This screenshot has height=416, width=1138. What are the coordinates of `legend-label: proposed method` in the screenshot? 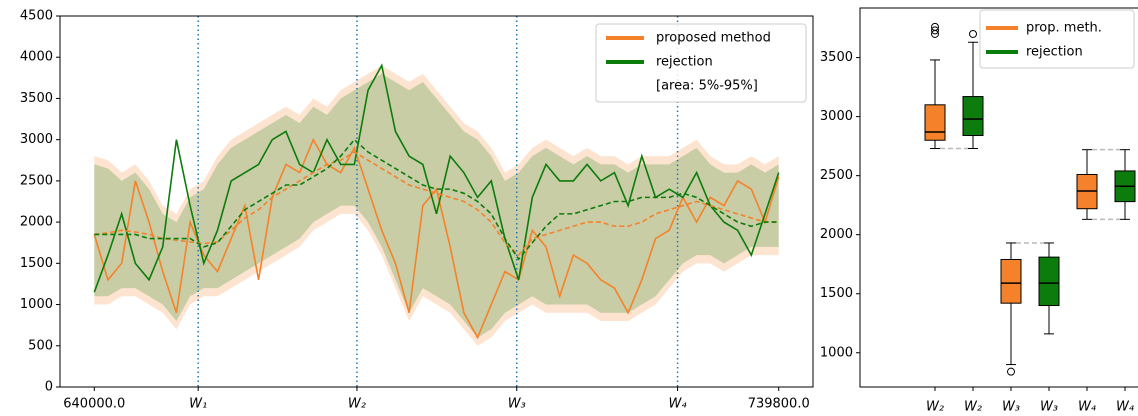 It's located at (713, 38).